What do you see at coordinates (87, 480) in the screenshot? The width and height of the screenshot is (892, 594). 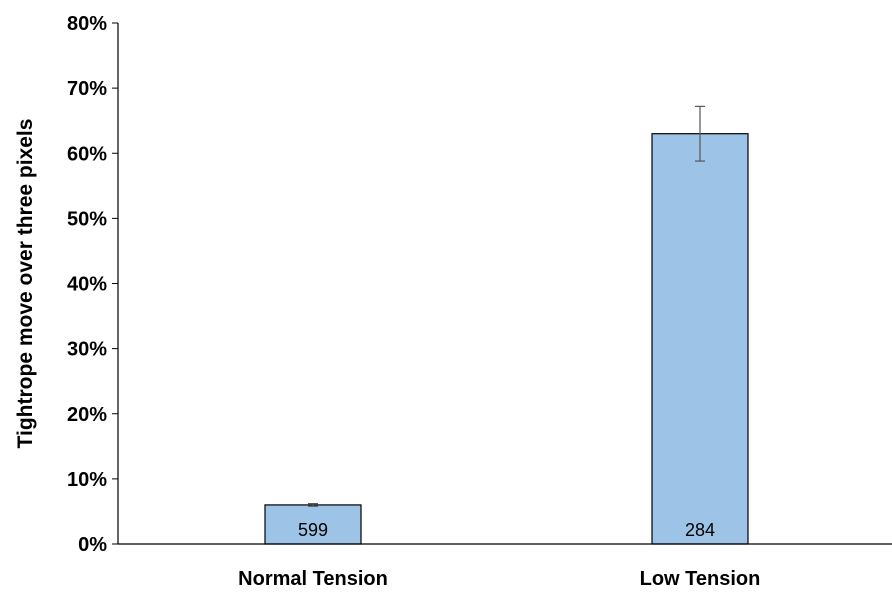 I see `y-tick-label: 10%` at bounding box center [87, 480].